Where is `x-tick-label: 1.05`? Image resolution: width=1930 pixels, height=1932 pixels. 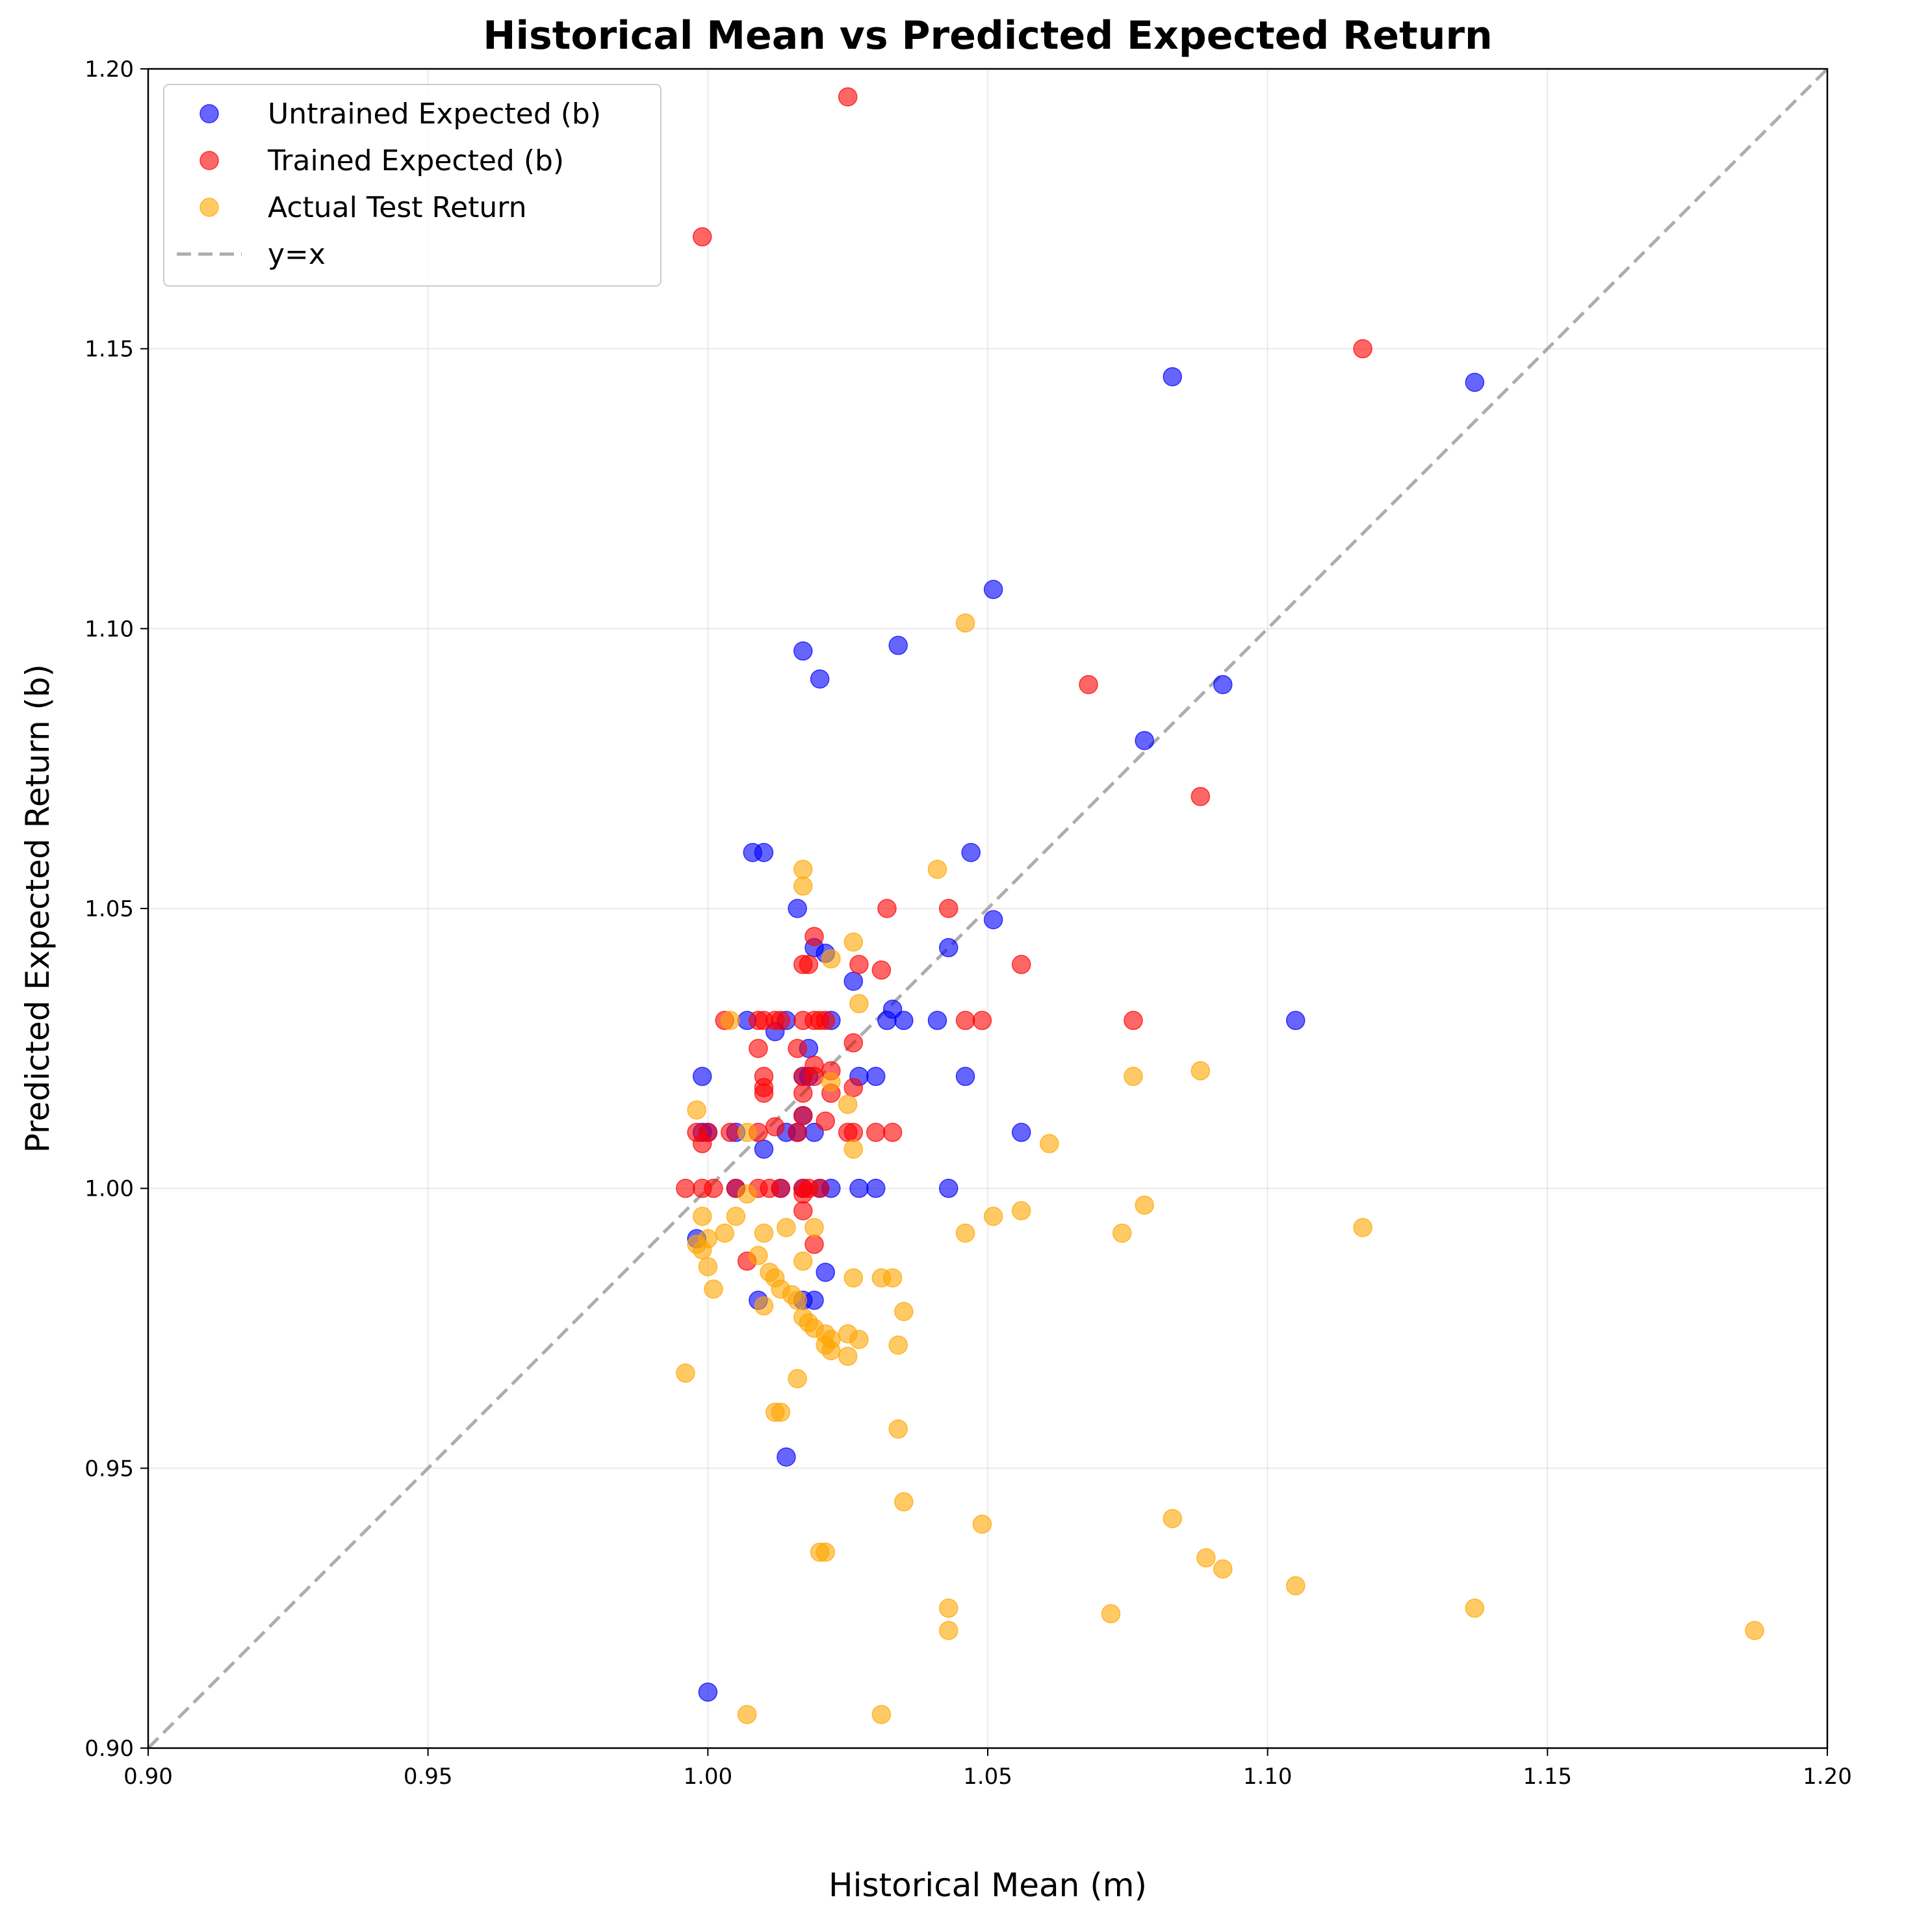 x-tick-label: 1.05 is located at coordinates (987, 1777).